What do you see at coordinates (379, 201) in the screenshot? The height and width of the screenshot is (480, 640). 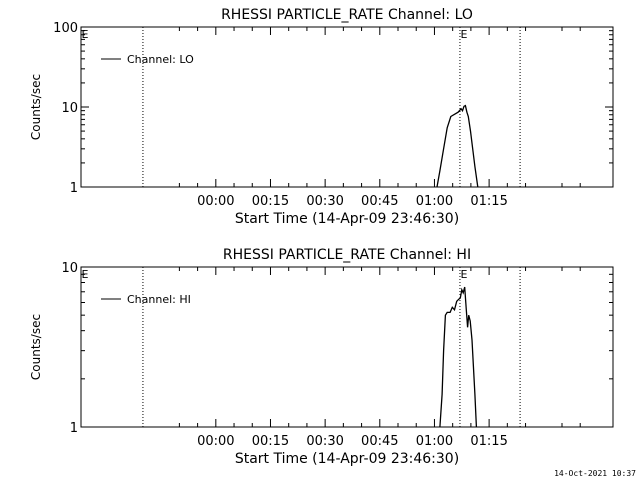 I see `panel-1-x-tick-label: 00:45` at bounding box center [379, 201].